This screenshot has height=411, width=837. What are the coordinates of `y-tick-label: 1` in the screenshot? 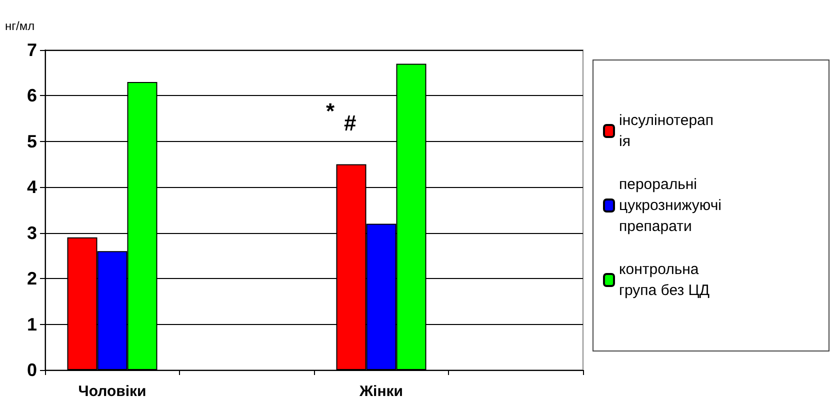 It's located at (31, 324).